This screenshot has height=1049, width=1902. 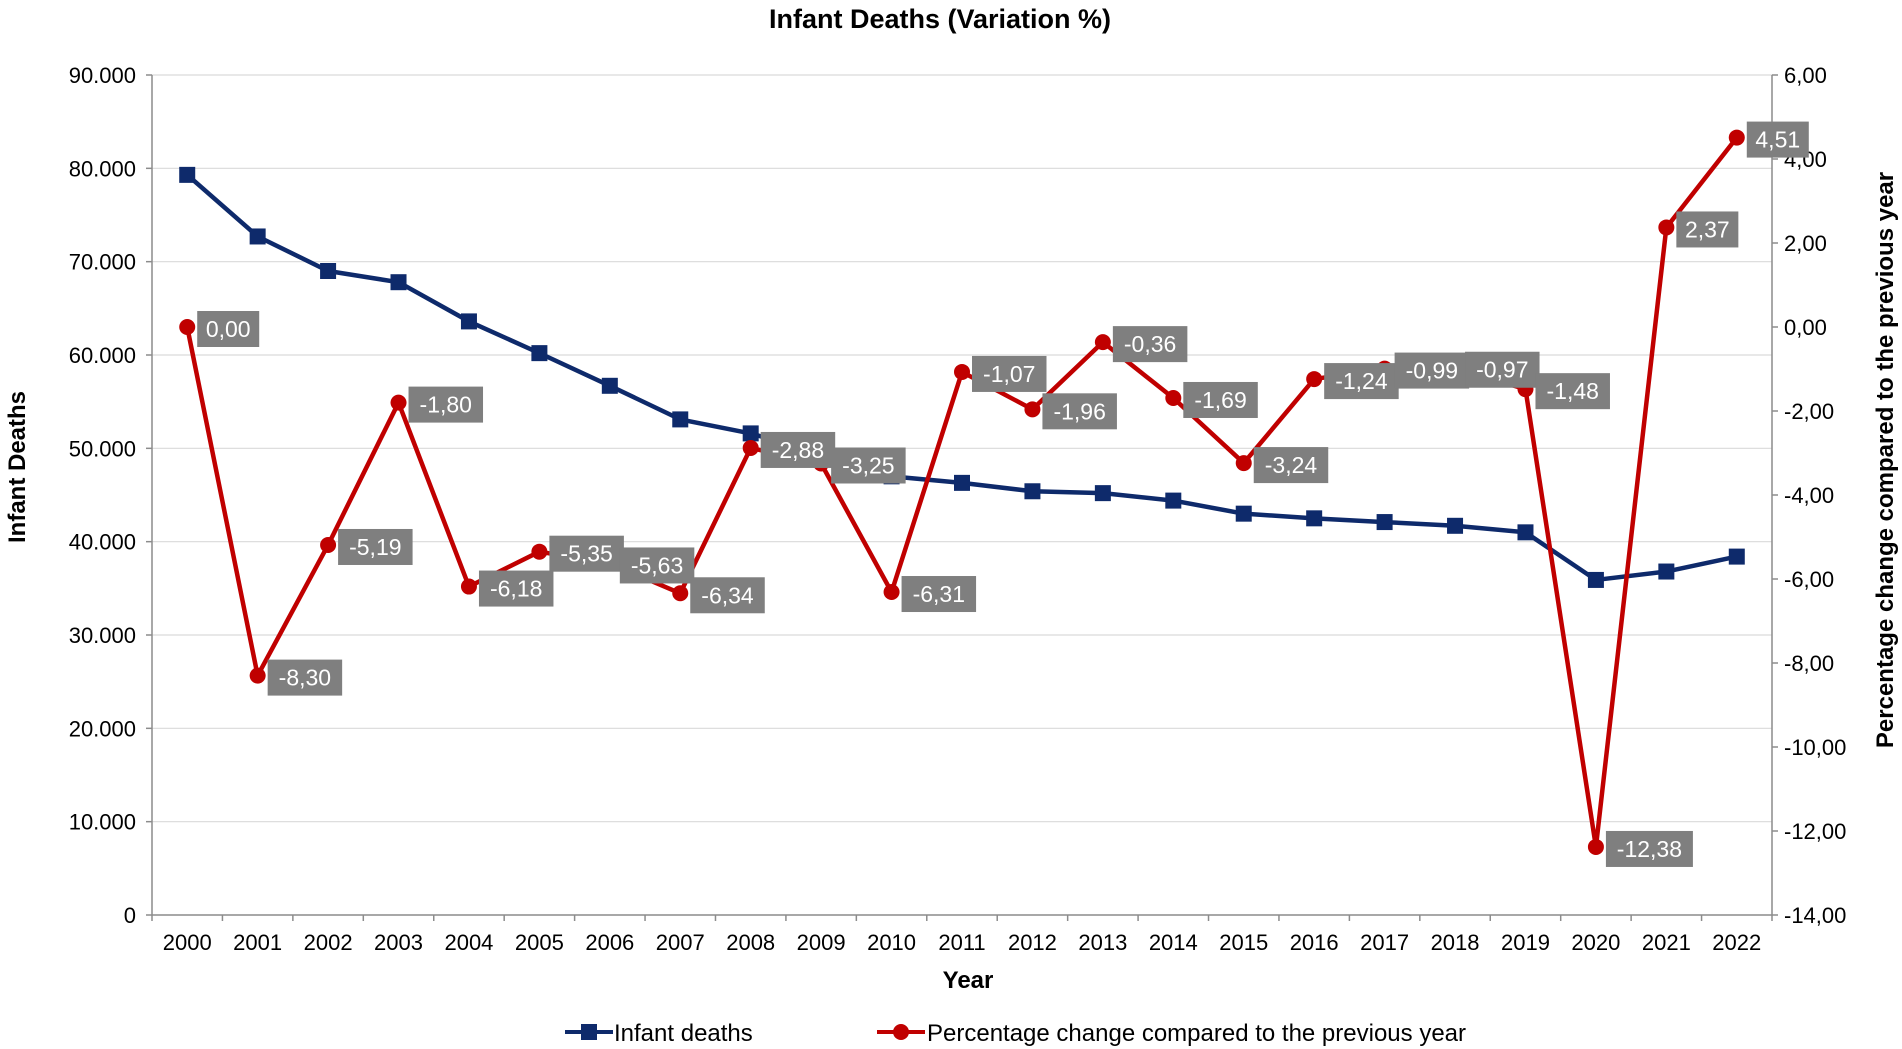 I want to click on left-tick-label: 80.000, so click(x=102, y=168).